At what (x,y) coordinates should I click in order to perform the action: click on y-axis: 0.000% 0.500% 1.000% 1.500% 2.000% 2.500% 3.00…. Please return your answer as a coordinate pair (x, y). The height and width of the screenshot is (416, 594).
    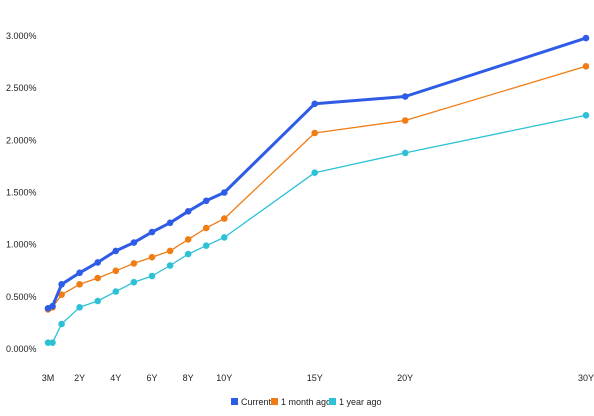
    Looking at the image, I should click on (21, 192).